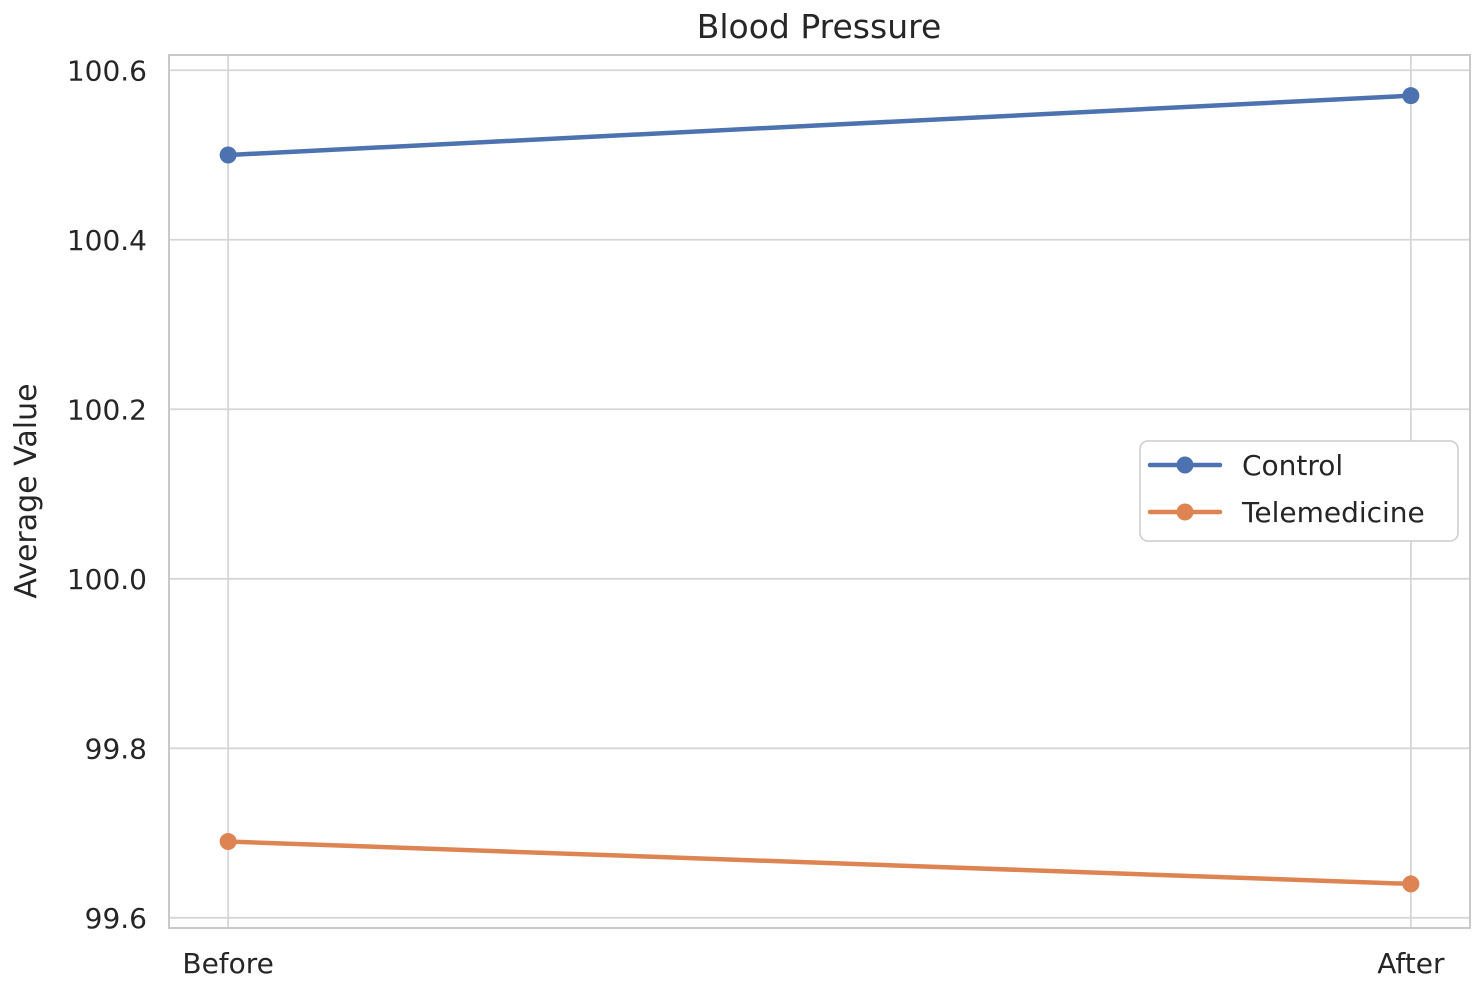 Image resolution: width=1480 pixels, height=996 pixels. I want to click on legend-label-telemedicine: Telemedicine, so click(1333, 512).